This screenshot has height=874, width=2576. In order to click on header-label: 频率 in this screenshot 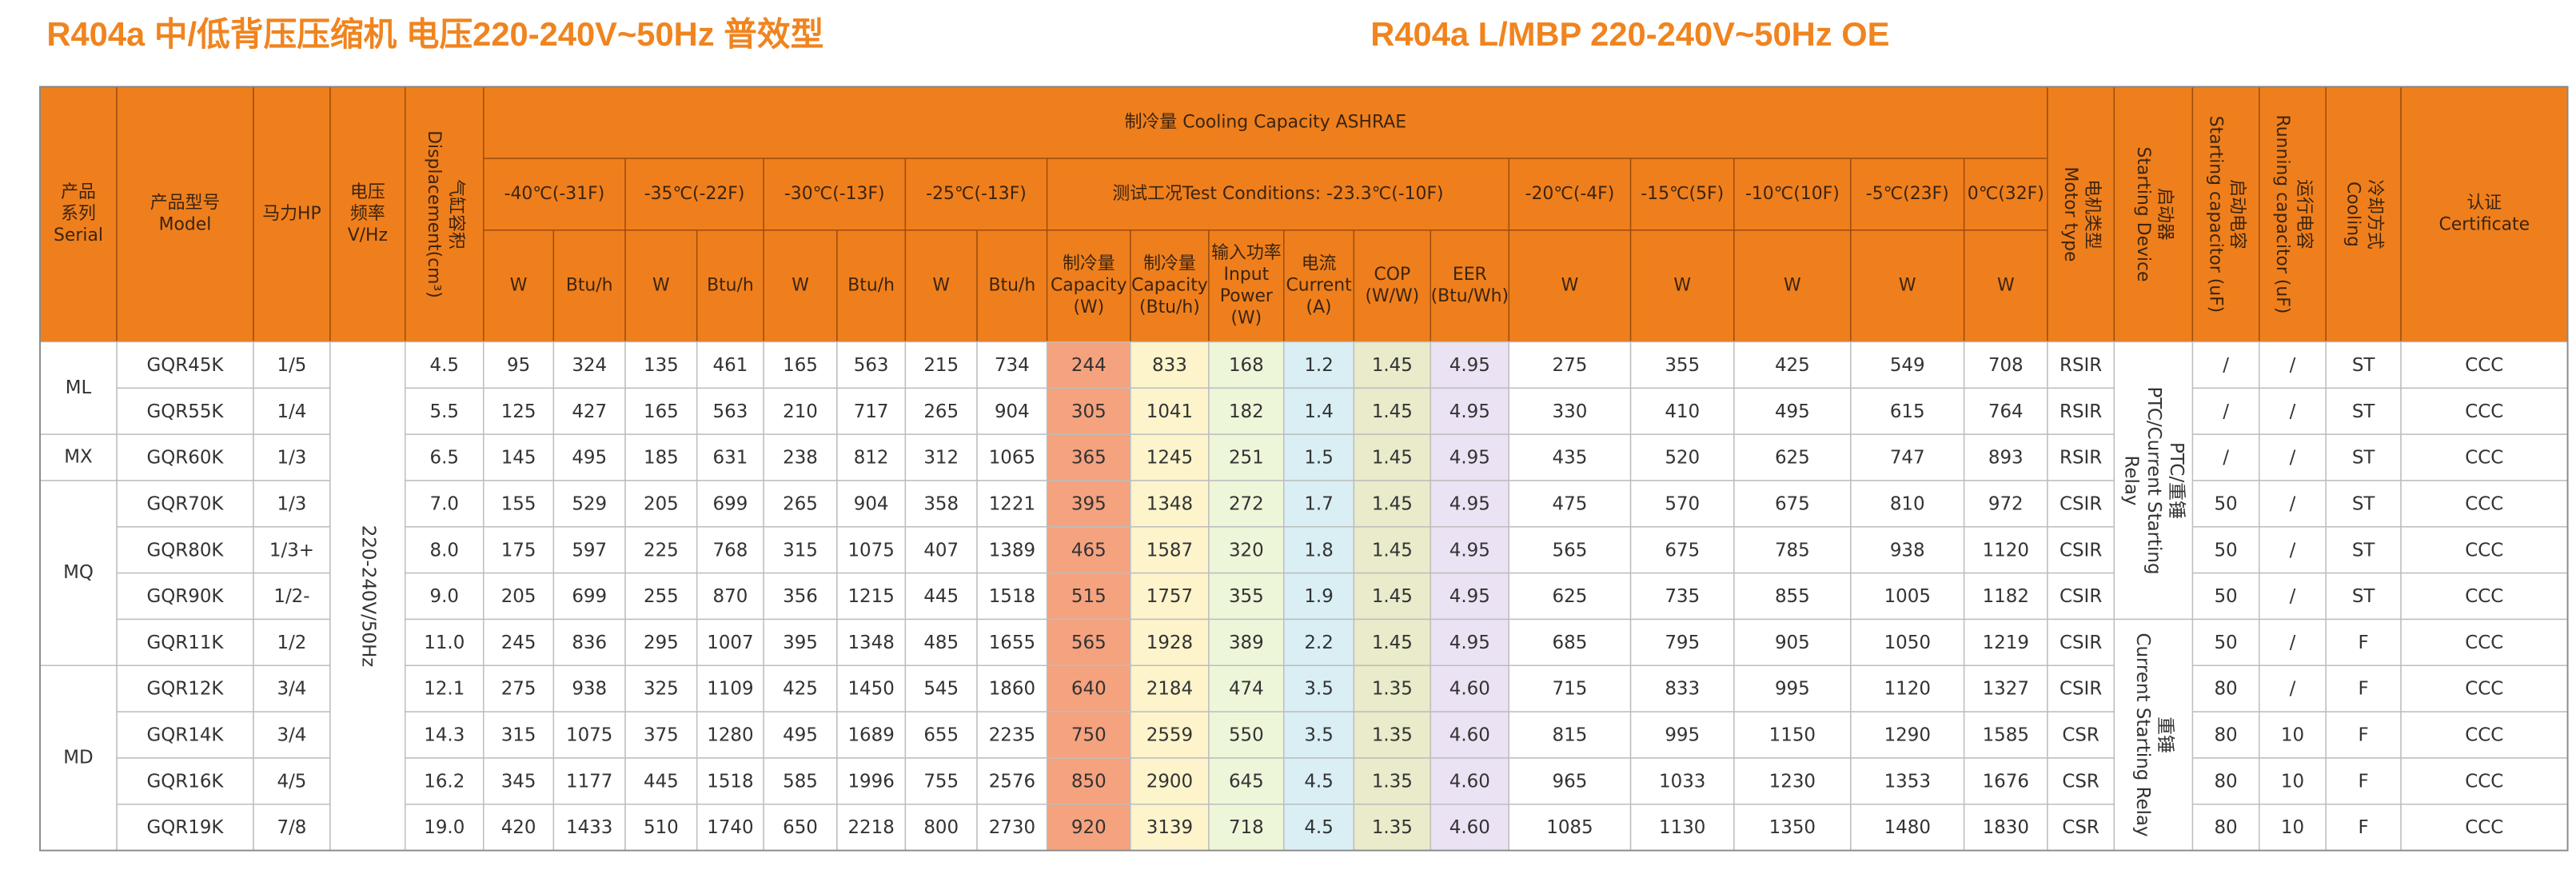, I will do `click(367, 214)`.